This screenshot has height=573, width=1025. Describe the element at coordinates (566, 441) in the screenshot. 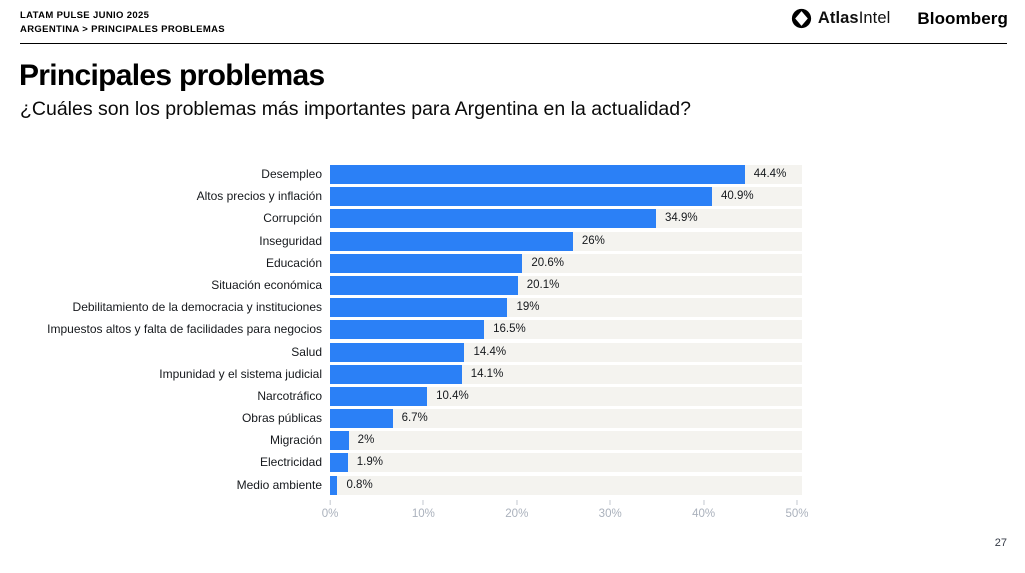

I see `bar-track: 2%` at that location.